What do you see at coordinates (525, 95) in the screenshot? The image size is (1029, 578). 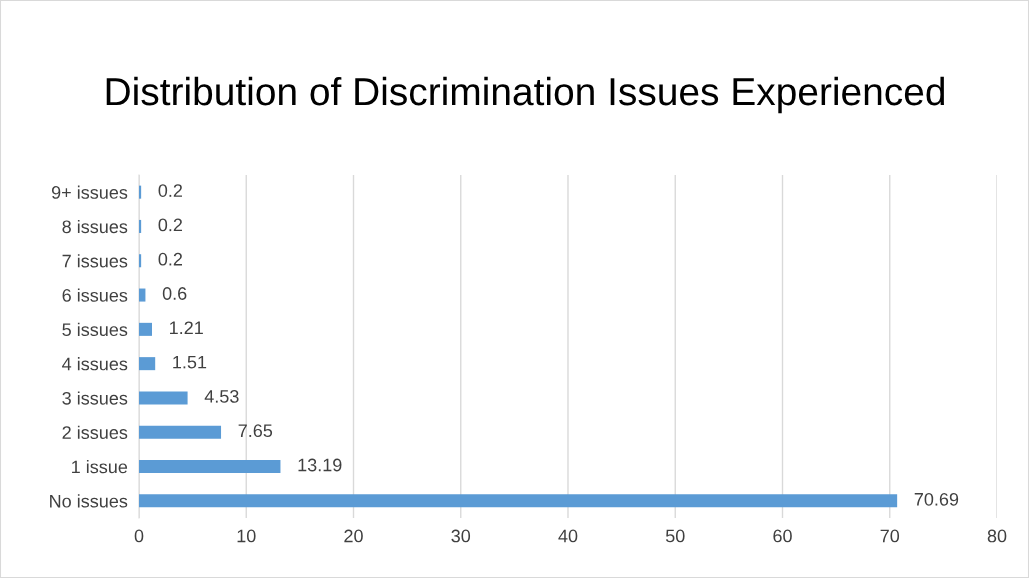 I see `chart-title: Distribution of Discrimination Issues Experienced` at bounding box center [525, 95].